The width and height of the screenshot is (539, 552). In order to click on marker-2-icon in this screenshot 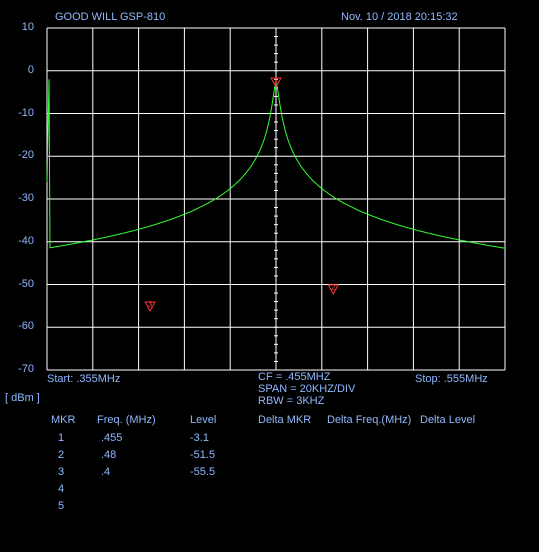, I will do `click(333, 289)`.